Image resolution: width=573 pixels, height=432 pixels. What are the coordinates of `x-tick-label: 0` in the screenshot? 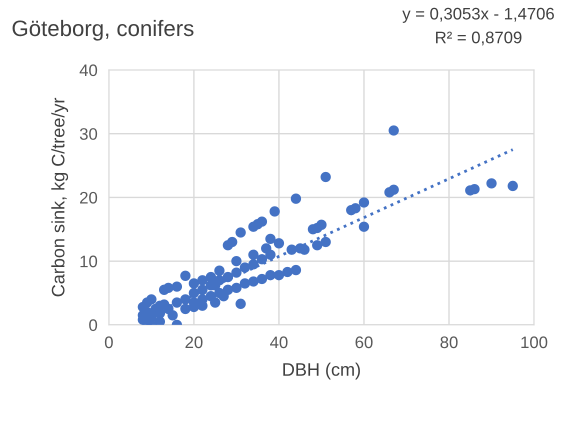 It's located at (108, 342).